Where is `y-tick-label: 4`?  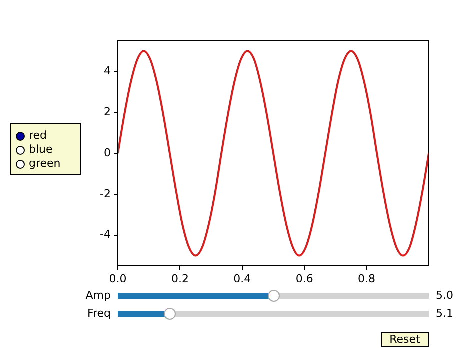
y-tick-label: 4 is located at coordinates (107, 71).